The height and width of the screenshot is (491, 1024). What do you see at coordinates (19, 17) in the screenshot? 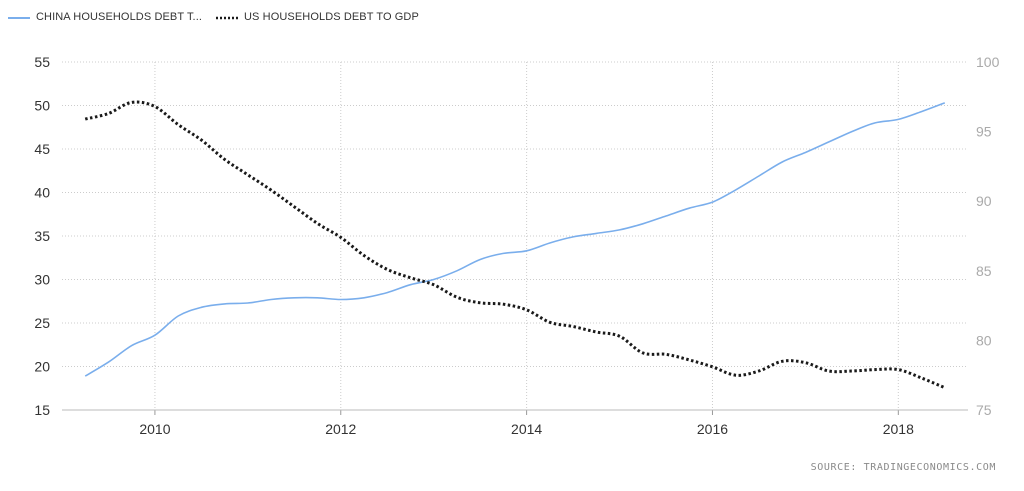
I see `legend-swatch-china` at bounding box center [19, 17].